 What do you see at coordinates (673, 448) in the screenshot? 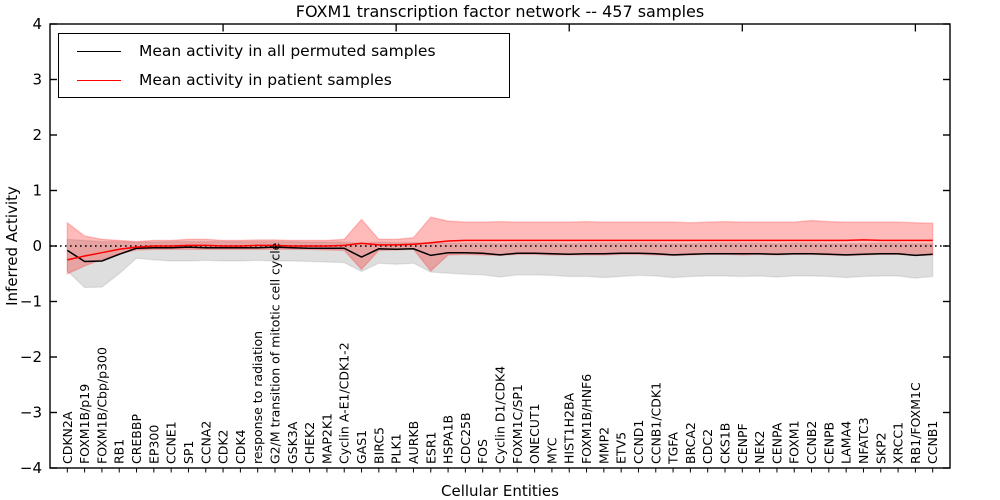
I see `x-tick-label: TGFA` at bounding box center [673, 448].